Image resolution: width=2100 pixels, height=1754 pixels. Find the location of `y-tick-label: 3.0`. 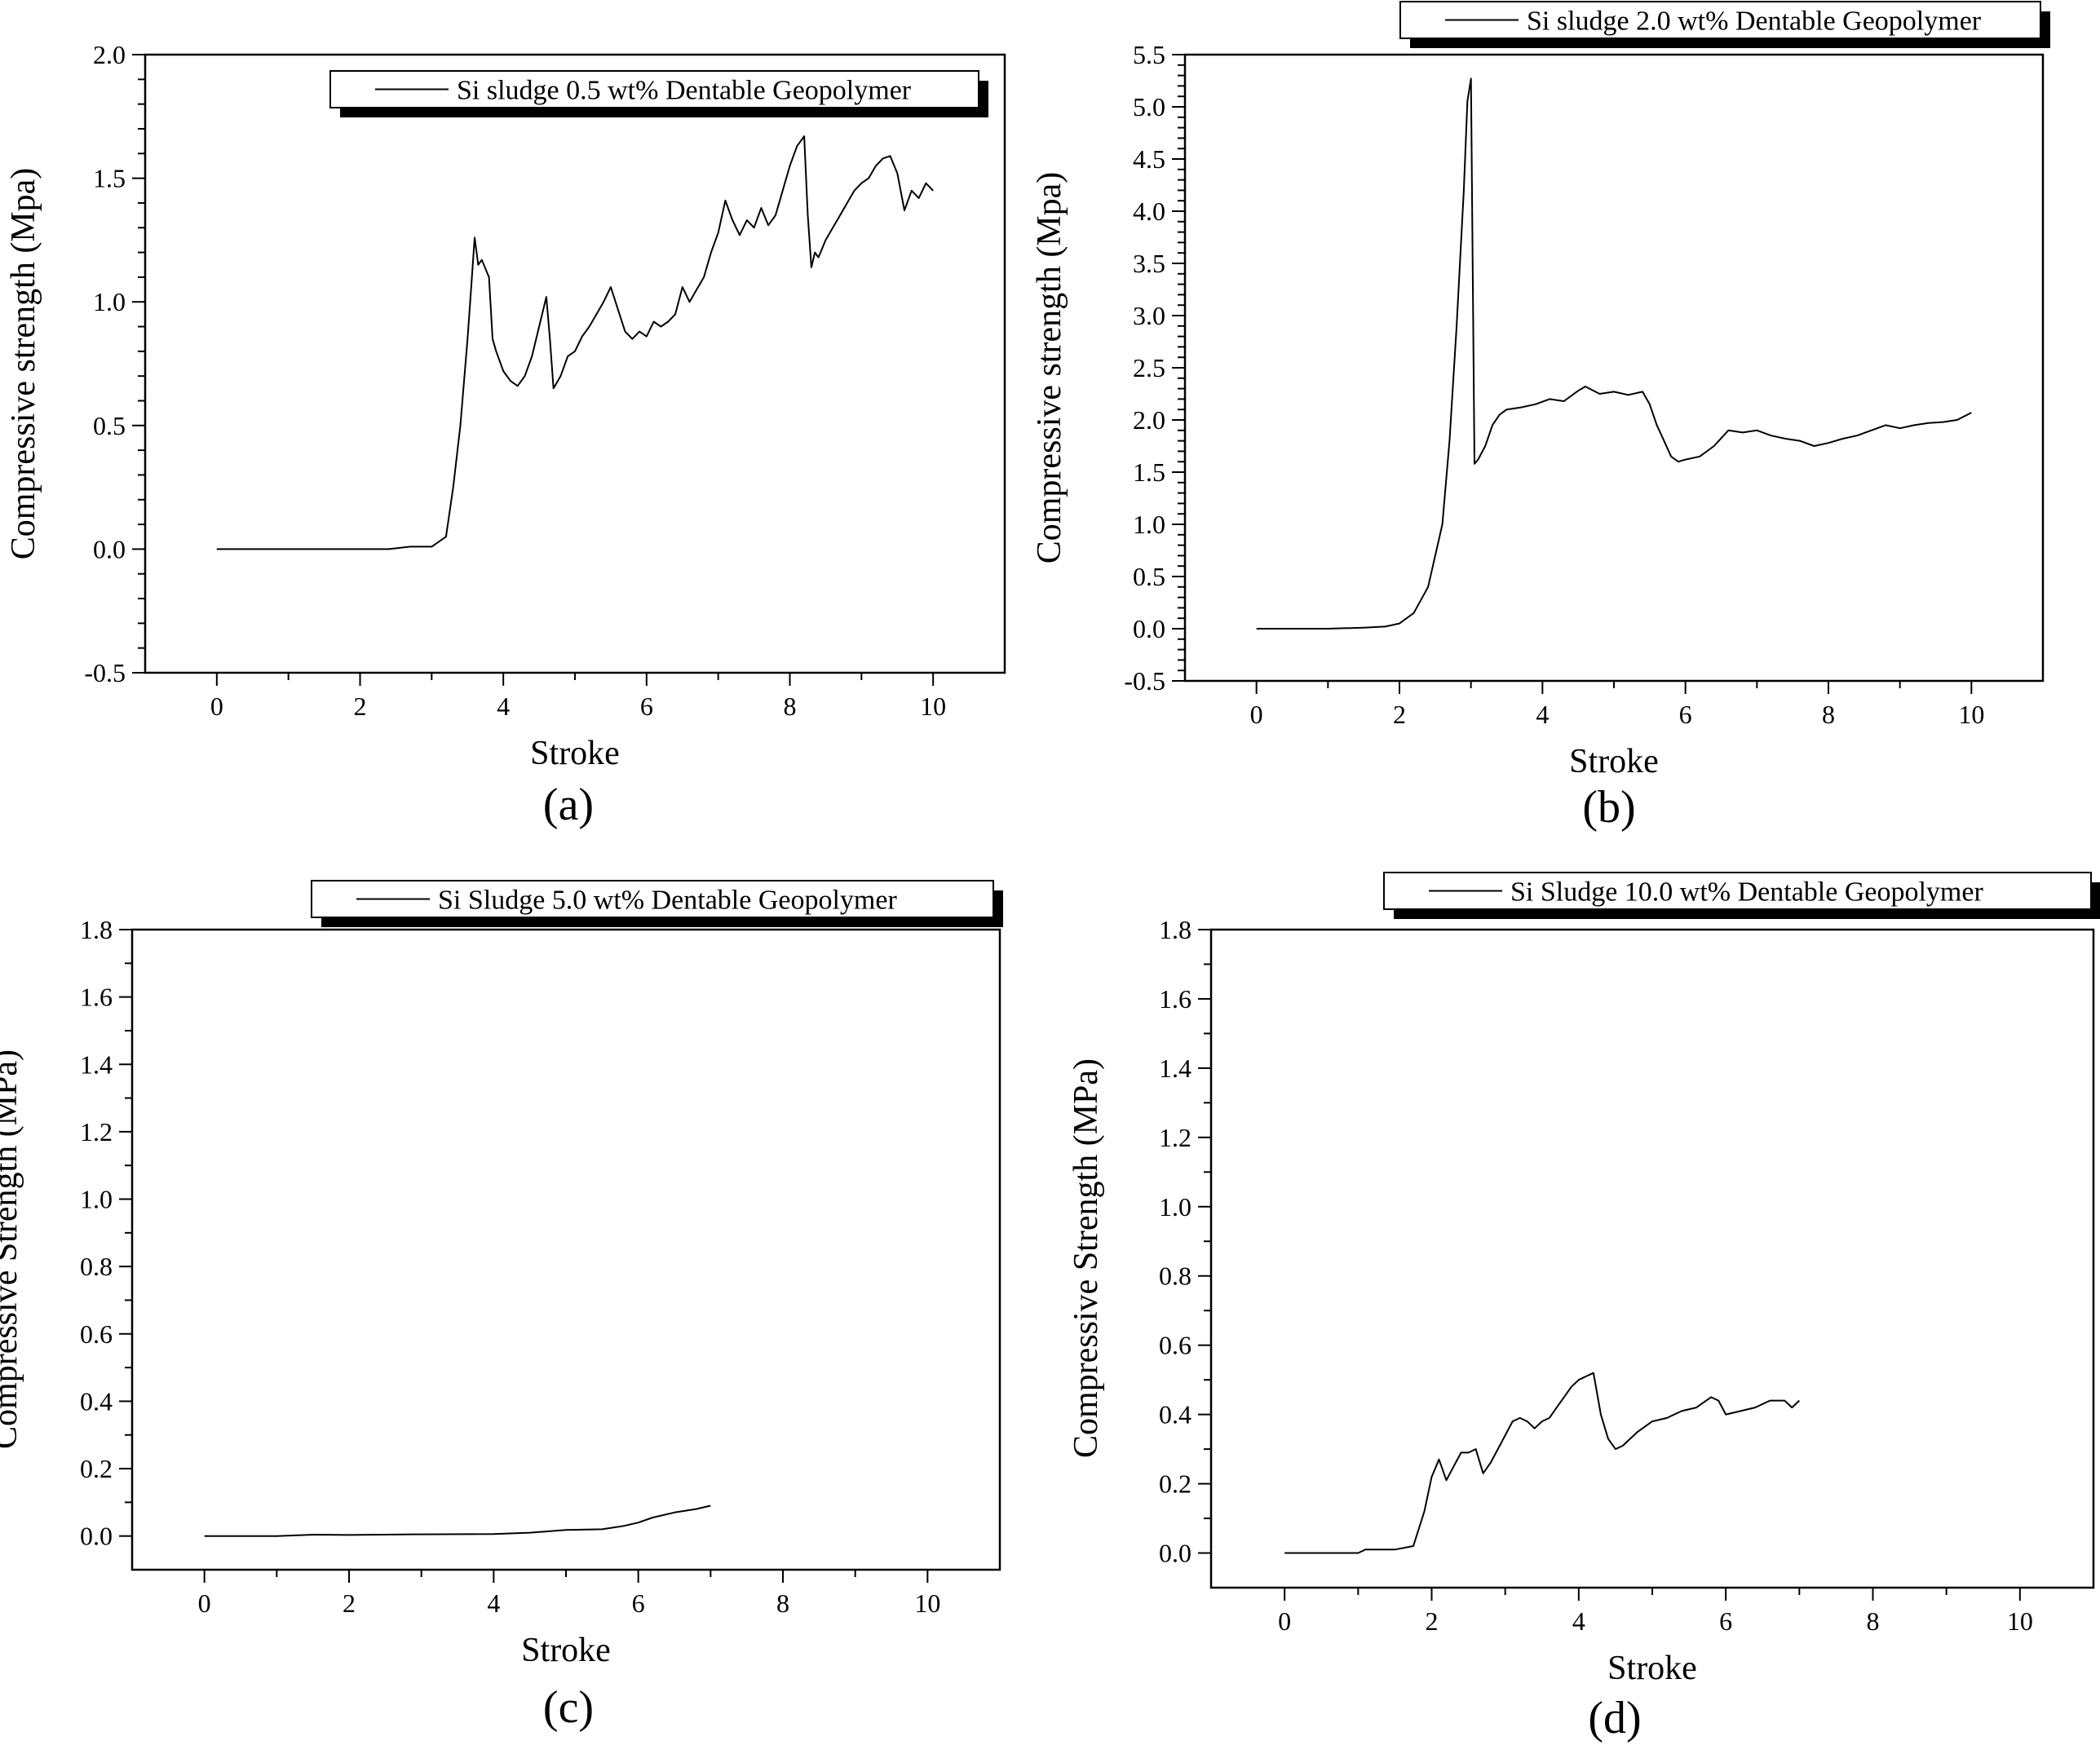

y-tick-label: 3.0 is located at coordinates (1149, 315).